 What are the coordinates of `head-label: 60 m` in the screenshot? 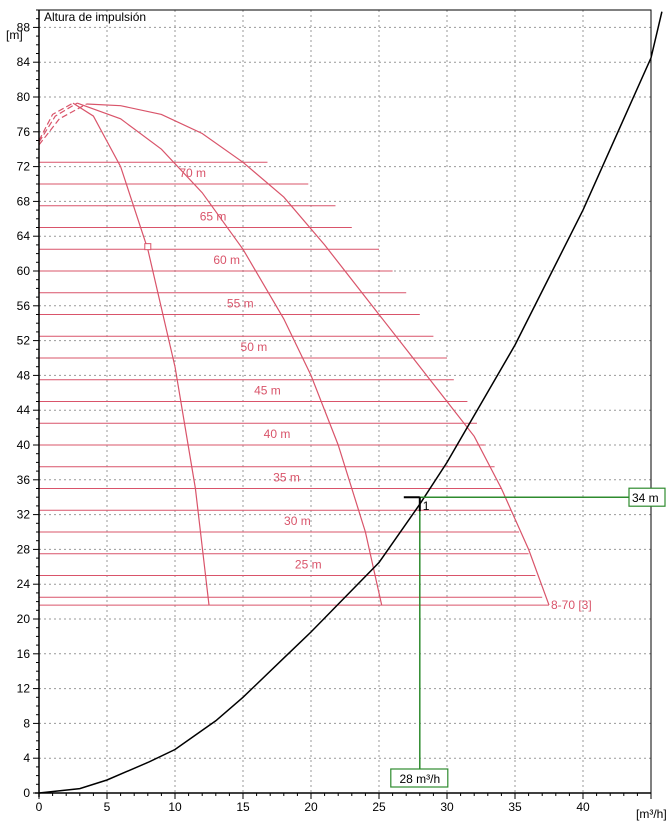 It's located at (226, 260).